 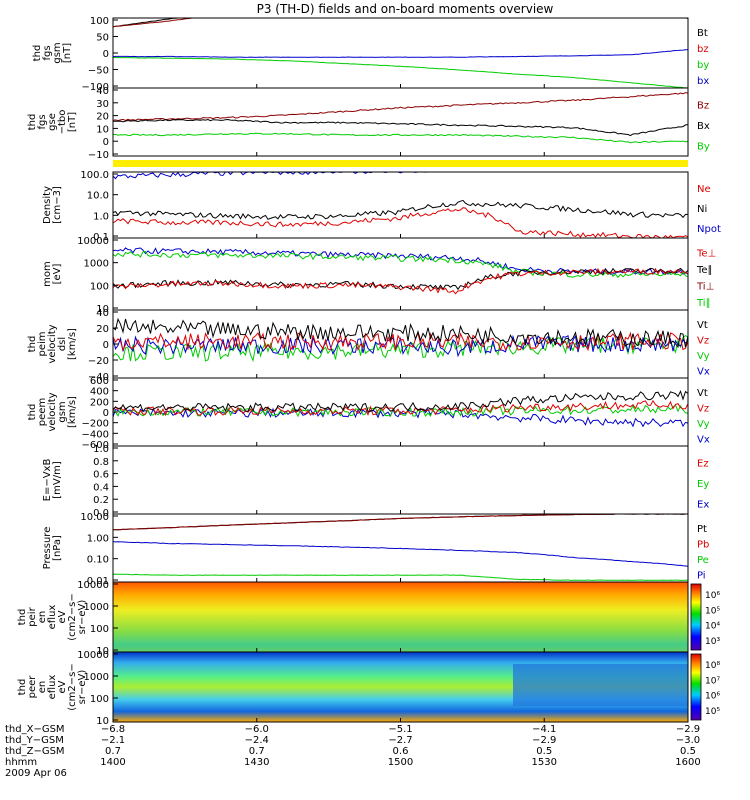 I want to click on colorbar-tick: 10⁵, so click(x=712, y=611).